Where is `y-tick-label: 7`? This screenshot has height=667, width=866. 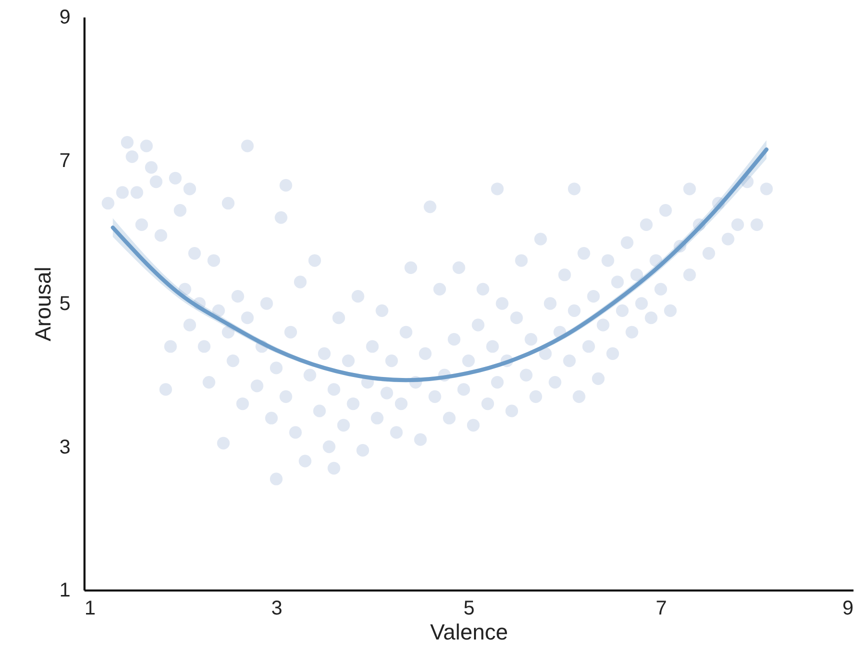 y-tick-label: 7 is located at coordinates (64, 161).